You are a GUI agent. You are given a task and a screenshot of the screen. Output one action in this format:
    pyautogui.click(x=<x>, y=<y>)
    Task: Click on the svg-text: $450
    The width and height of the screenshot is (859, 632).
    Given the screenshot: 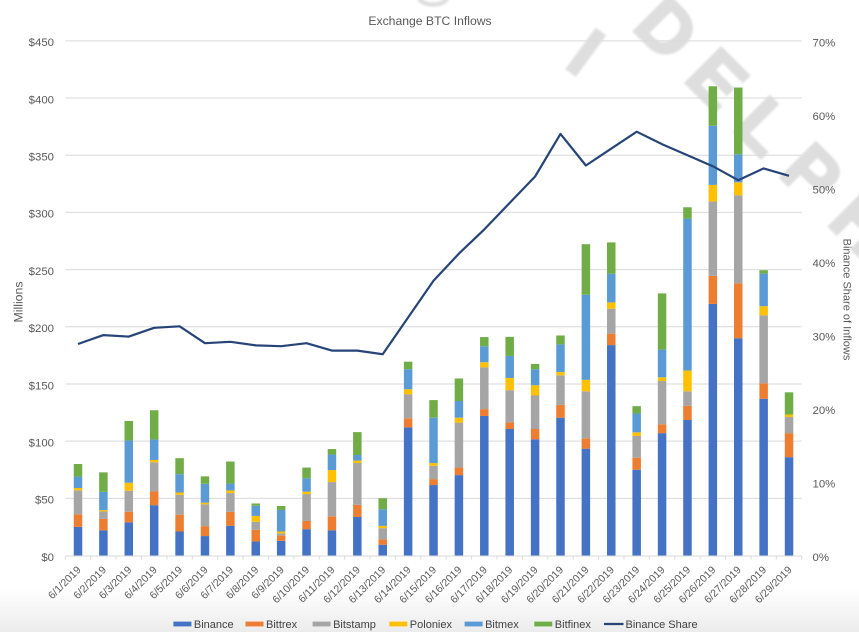 What is the action you would take?
    pyautogui.click(x=41, y=43)
    